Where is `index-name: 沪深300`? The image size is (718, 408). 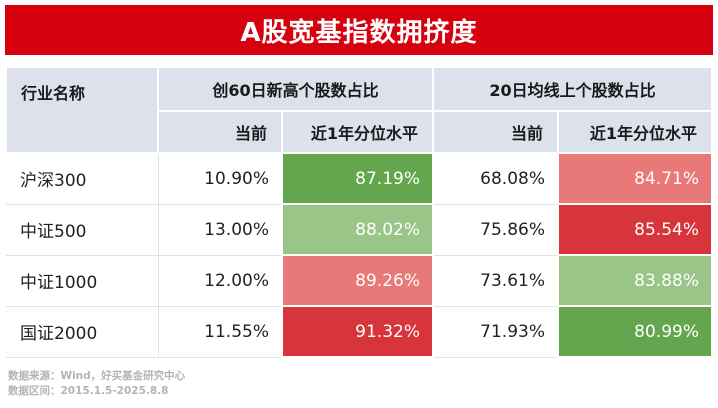 index-name: 沪深300 is located at coordinates (82, 178).